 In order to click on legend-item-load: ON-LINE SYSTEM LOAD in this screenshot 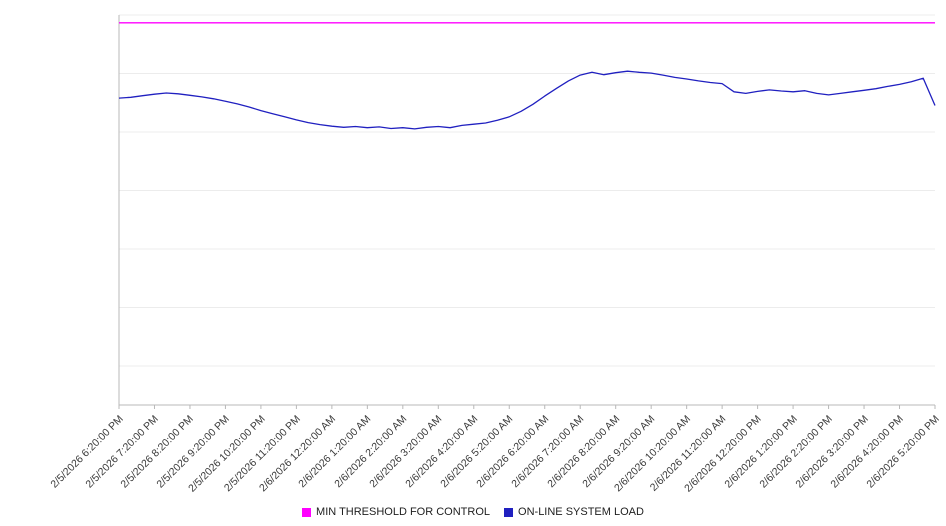, I will do `click(574, 512)`.